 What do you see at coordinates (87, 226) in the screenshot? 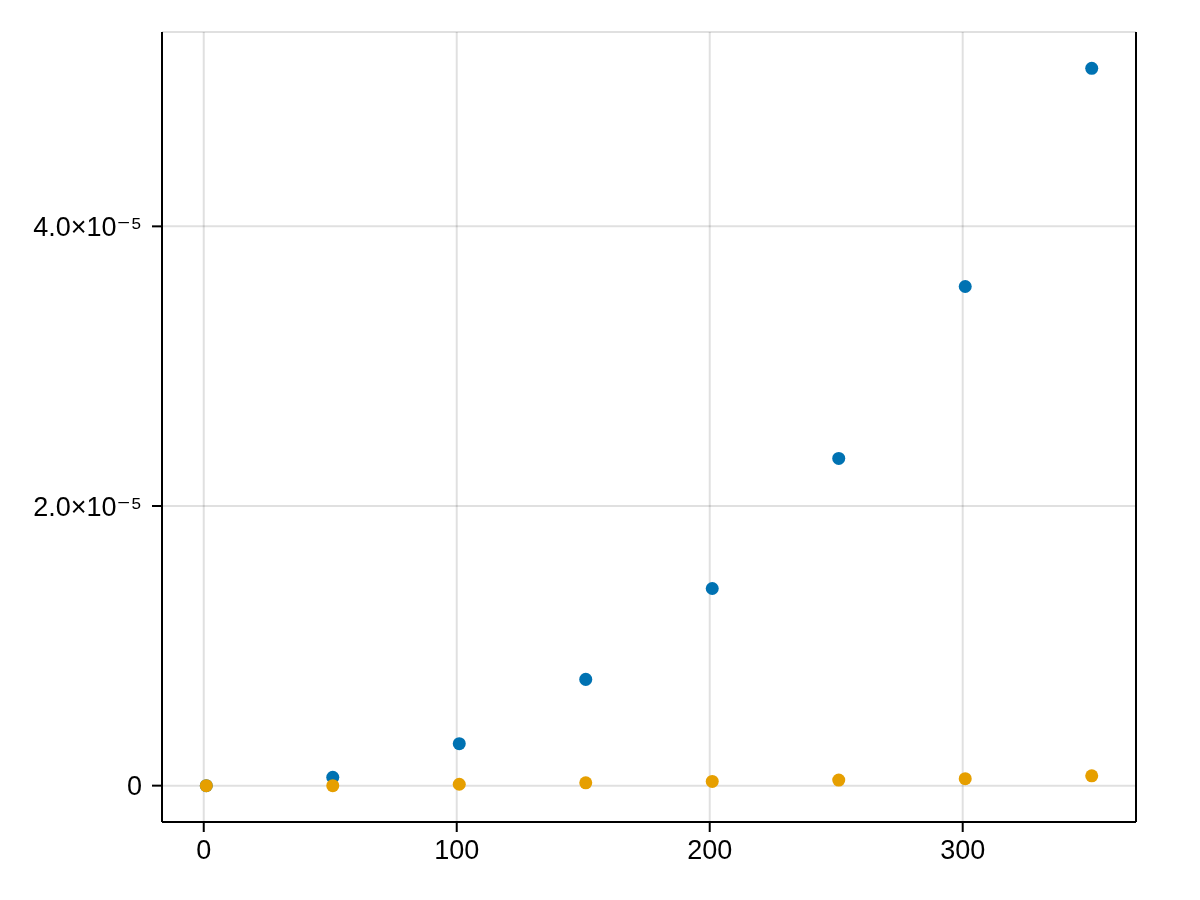
I see `y-tick-label: 4.0×10⁻⁵` at bounding box center [87, 226].